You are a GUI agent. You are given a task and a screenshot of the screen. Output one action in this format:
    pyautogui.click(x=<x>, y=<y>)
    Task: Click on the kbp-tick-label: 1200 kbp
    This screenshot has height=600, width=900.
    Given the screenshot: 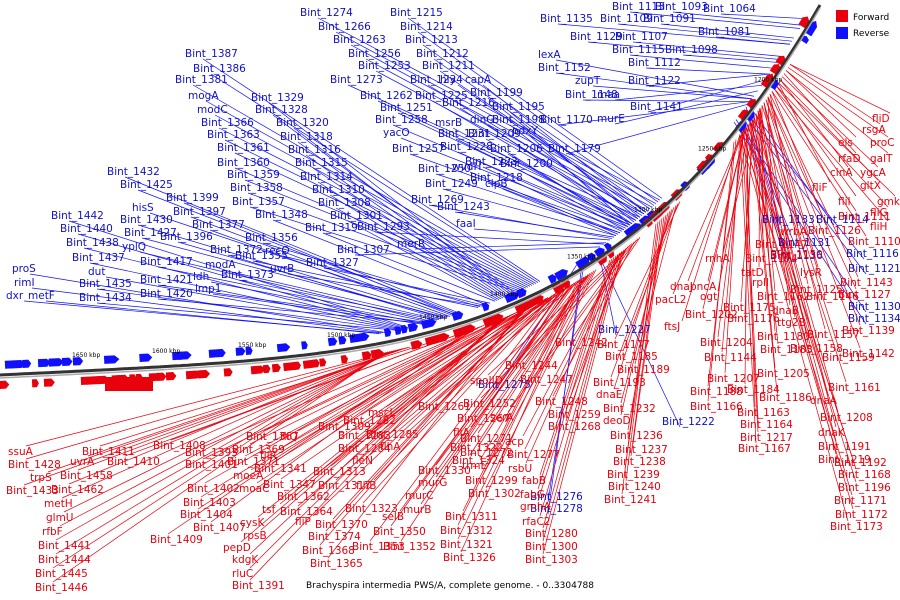 What is the action you would take?
    pyautogui.click(x=768, y=79)
    